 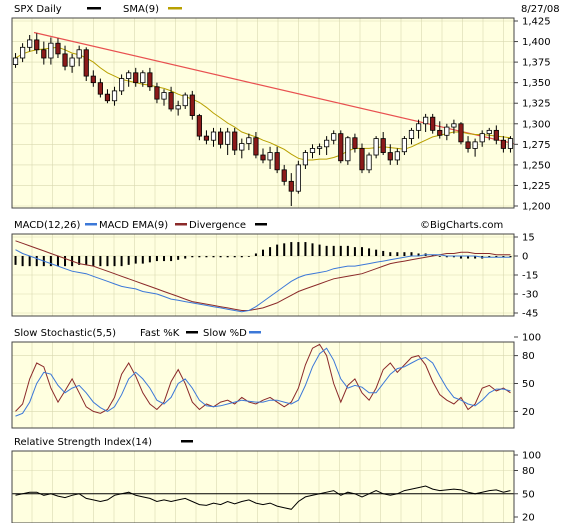 I want to click on rsi-line, so click(x=263, y=497).